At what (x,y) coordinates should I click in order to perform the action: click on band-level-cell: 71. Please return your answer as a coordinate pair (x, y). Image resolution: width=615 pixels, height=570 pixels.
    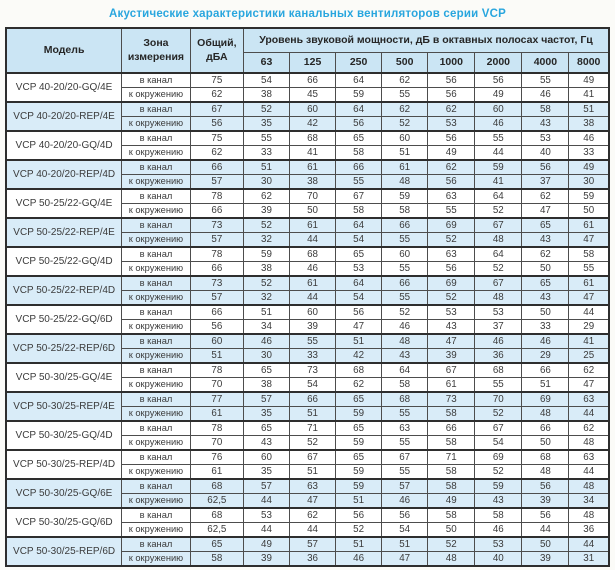
    Looking at the image, I should click on (451, 457).